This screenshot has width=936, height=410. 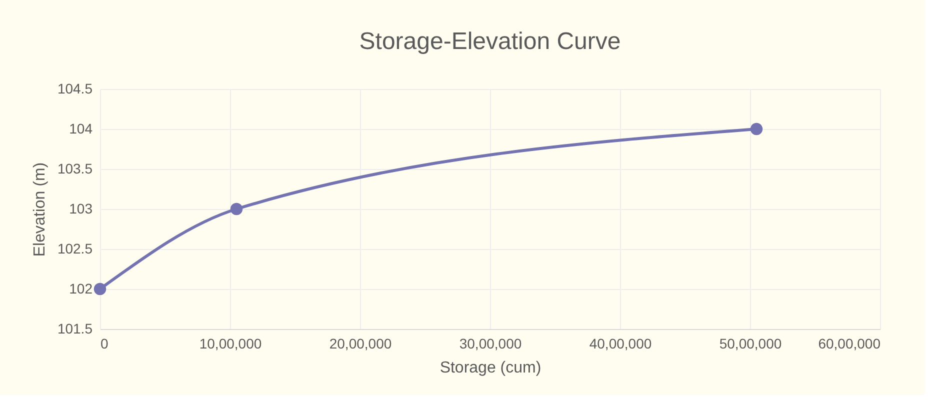 I want to click on y-tick-label: 102, so click(x=81, y=288).